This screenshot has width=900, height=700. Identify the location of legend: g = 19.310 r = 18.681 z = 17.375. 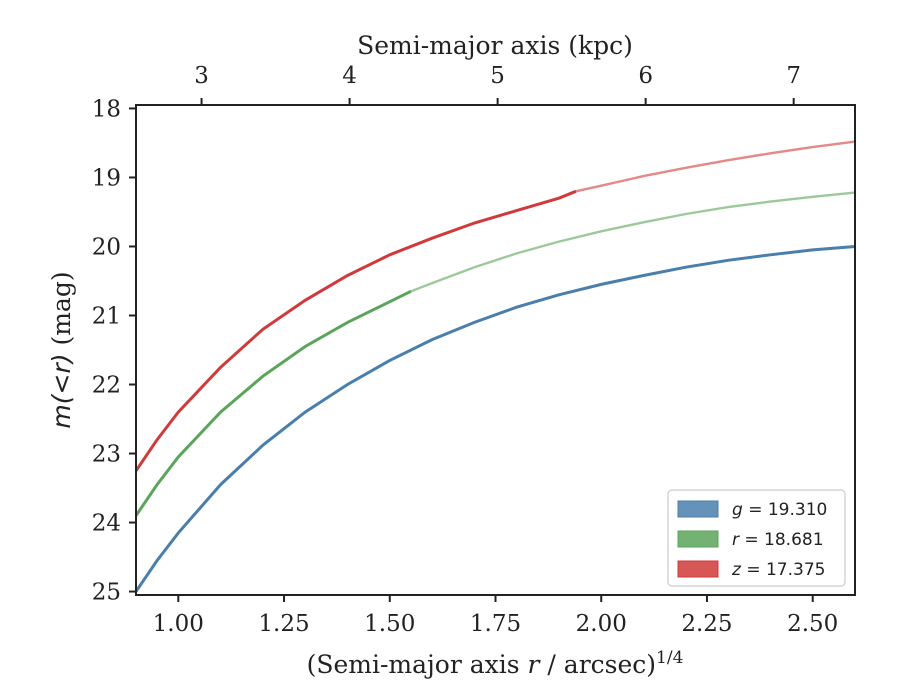
(756, 538).